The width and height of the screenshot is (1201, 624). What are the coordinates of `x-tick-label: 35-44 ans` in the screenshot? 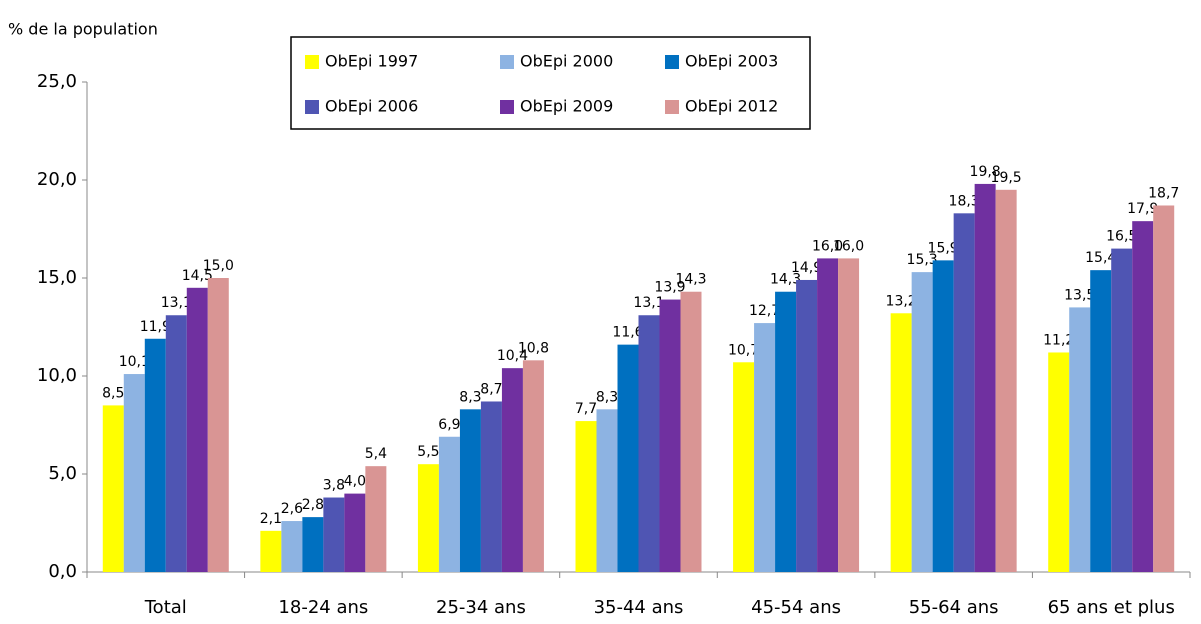 It's located at (639, 607).